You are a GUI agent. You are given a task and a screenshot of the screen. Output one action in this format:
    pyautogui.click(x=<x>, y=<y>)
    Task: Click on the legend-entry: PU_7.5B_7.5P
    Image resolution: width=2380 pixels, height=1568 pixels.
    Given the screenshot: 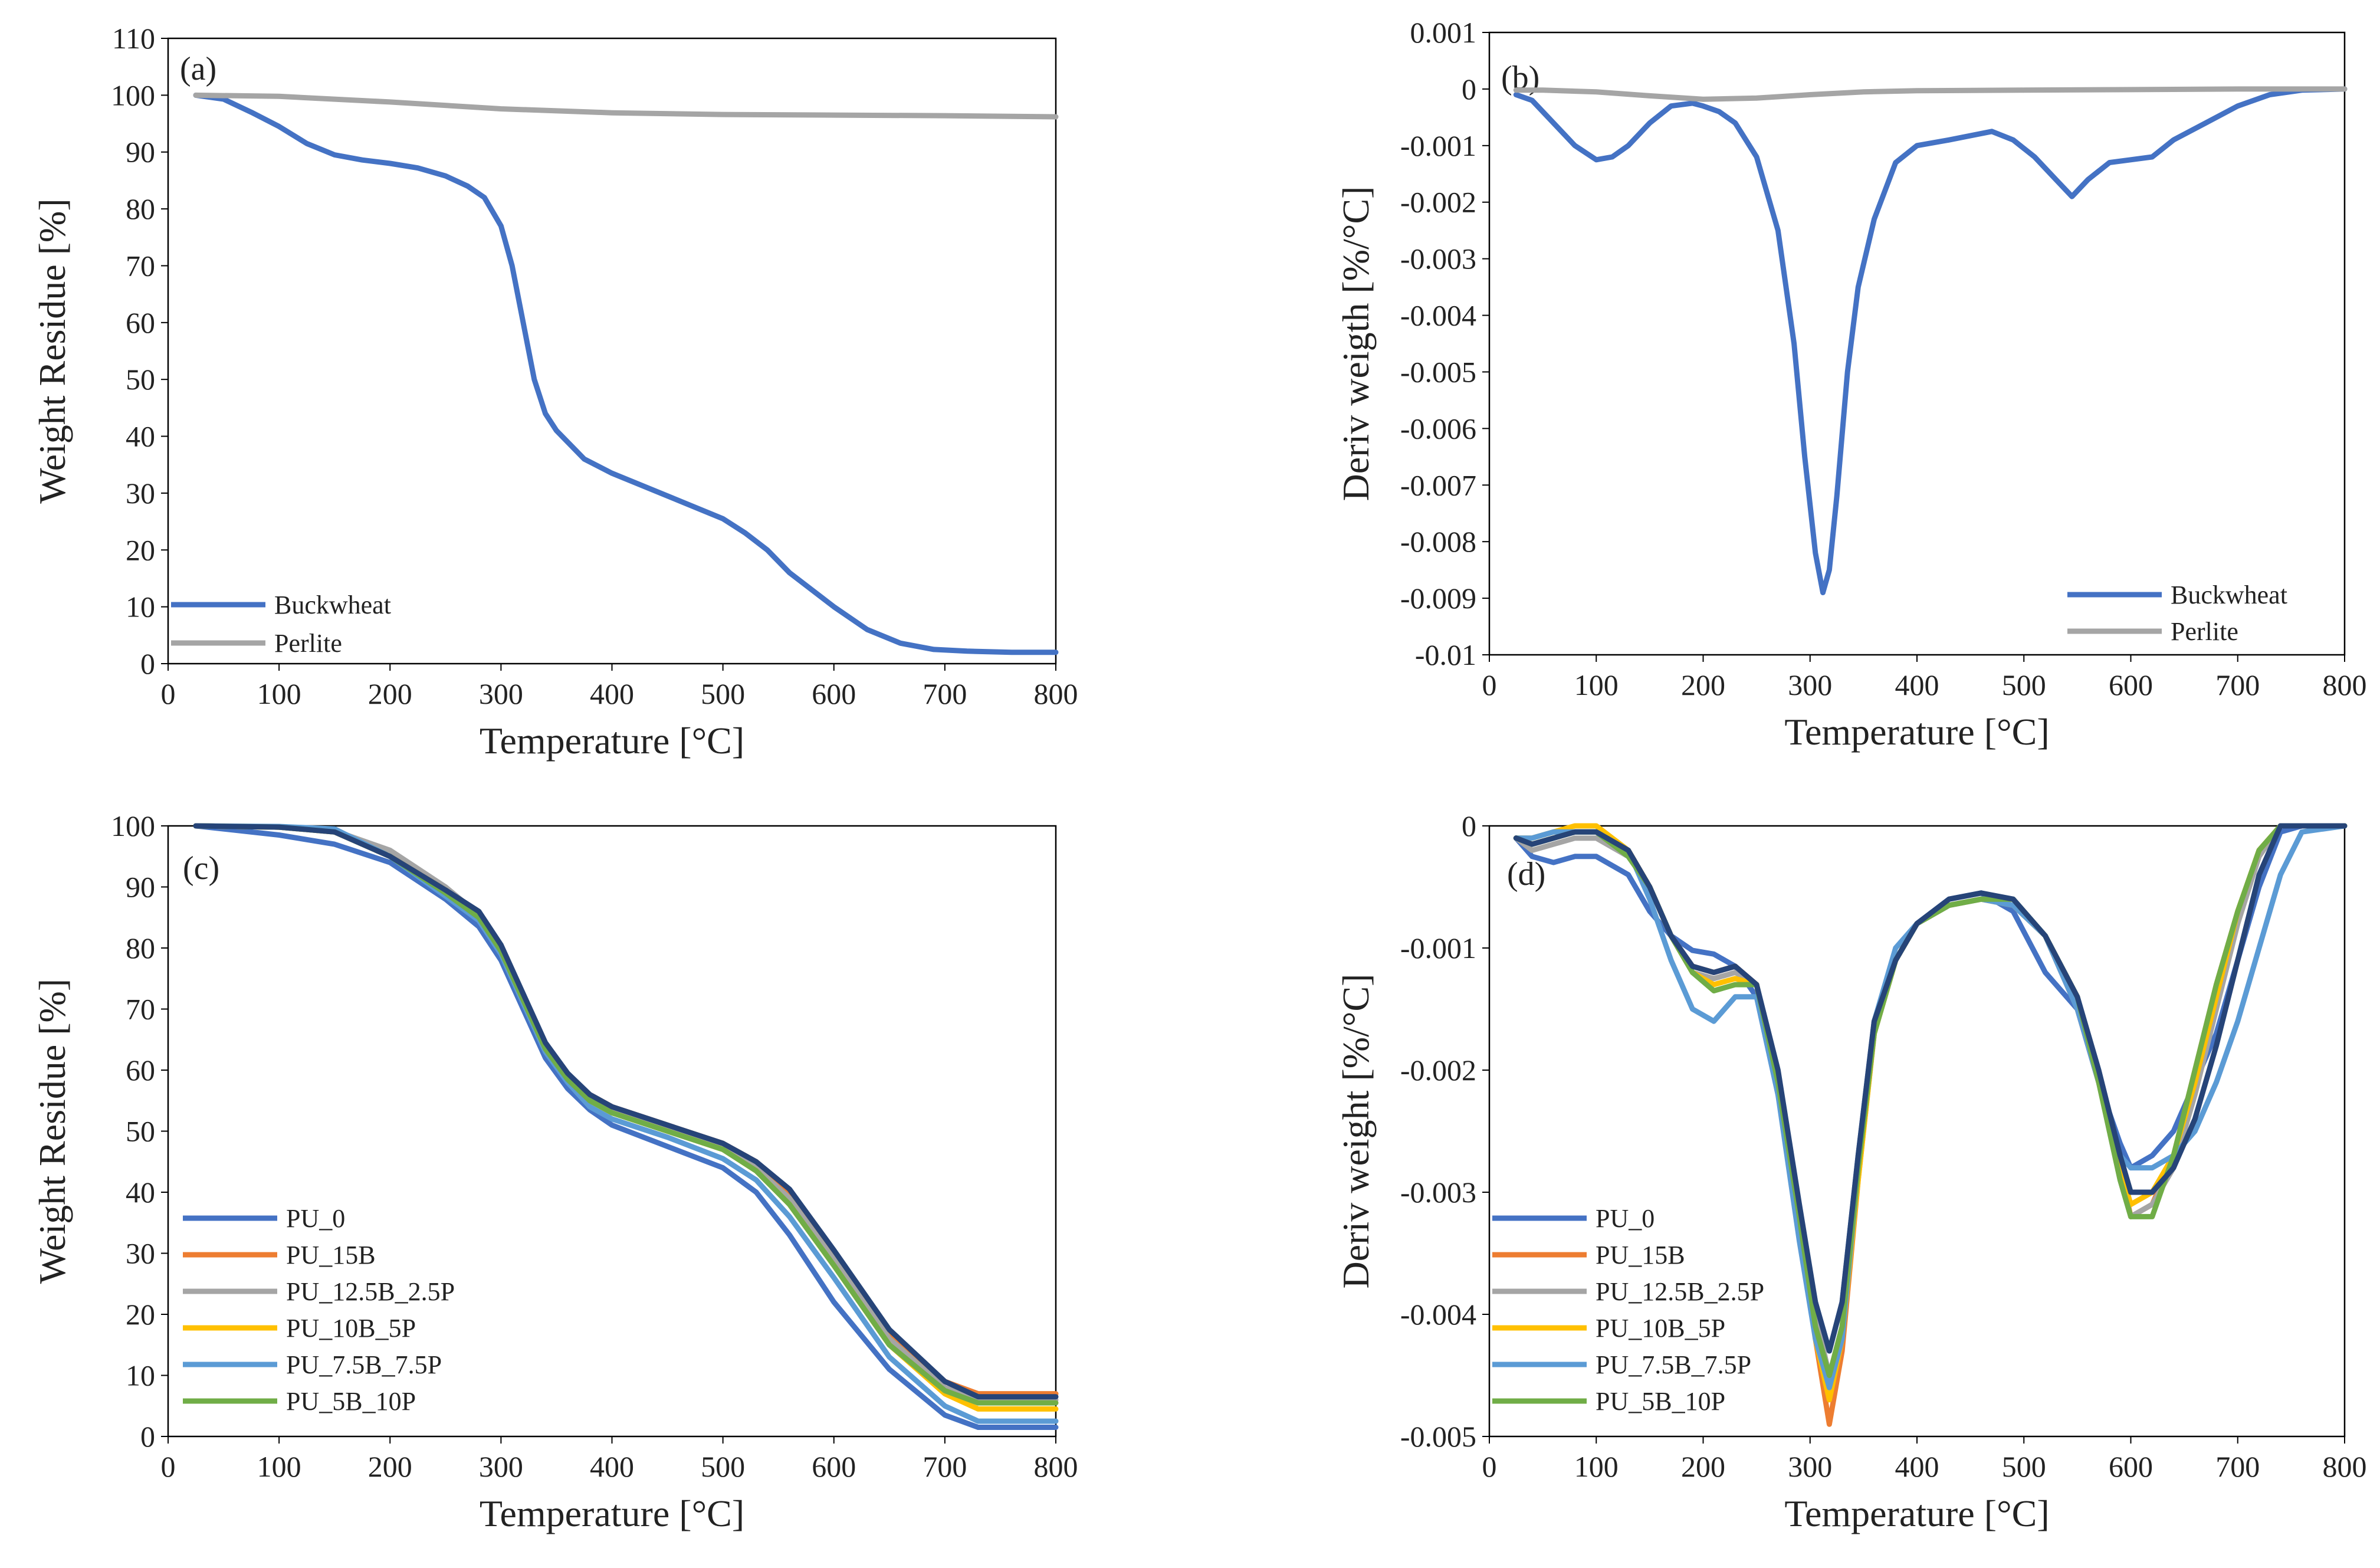 What is the action you would take?
    pyautogui.click(x=1673, y=1364)
    